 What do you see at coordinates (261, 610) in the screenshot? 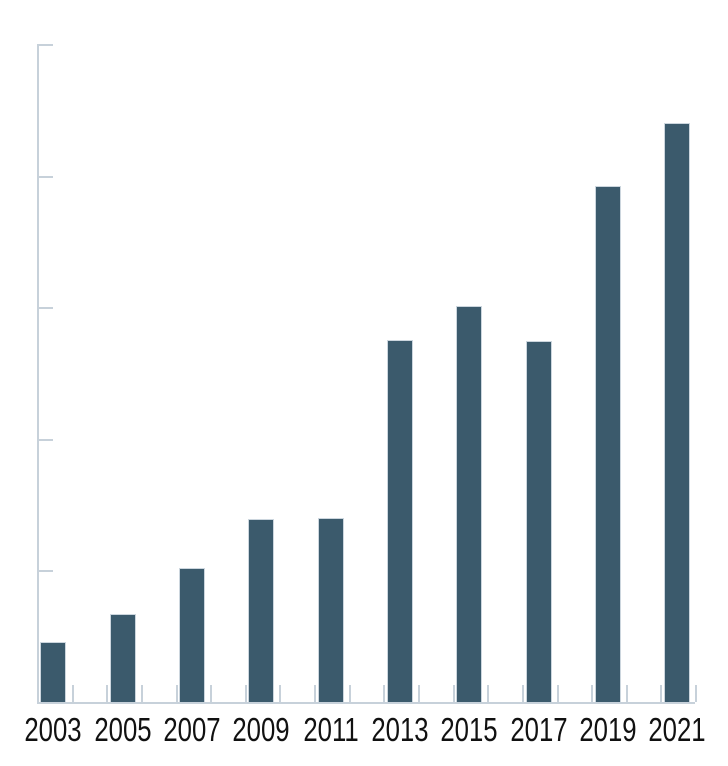
I see `bar-2009` at bounding box center [261, 610].